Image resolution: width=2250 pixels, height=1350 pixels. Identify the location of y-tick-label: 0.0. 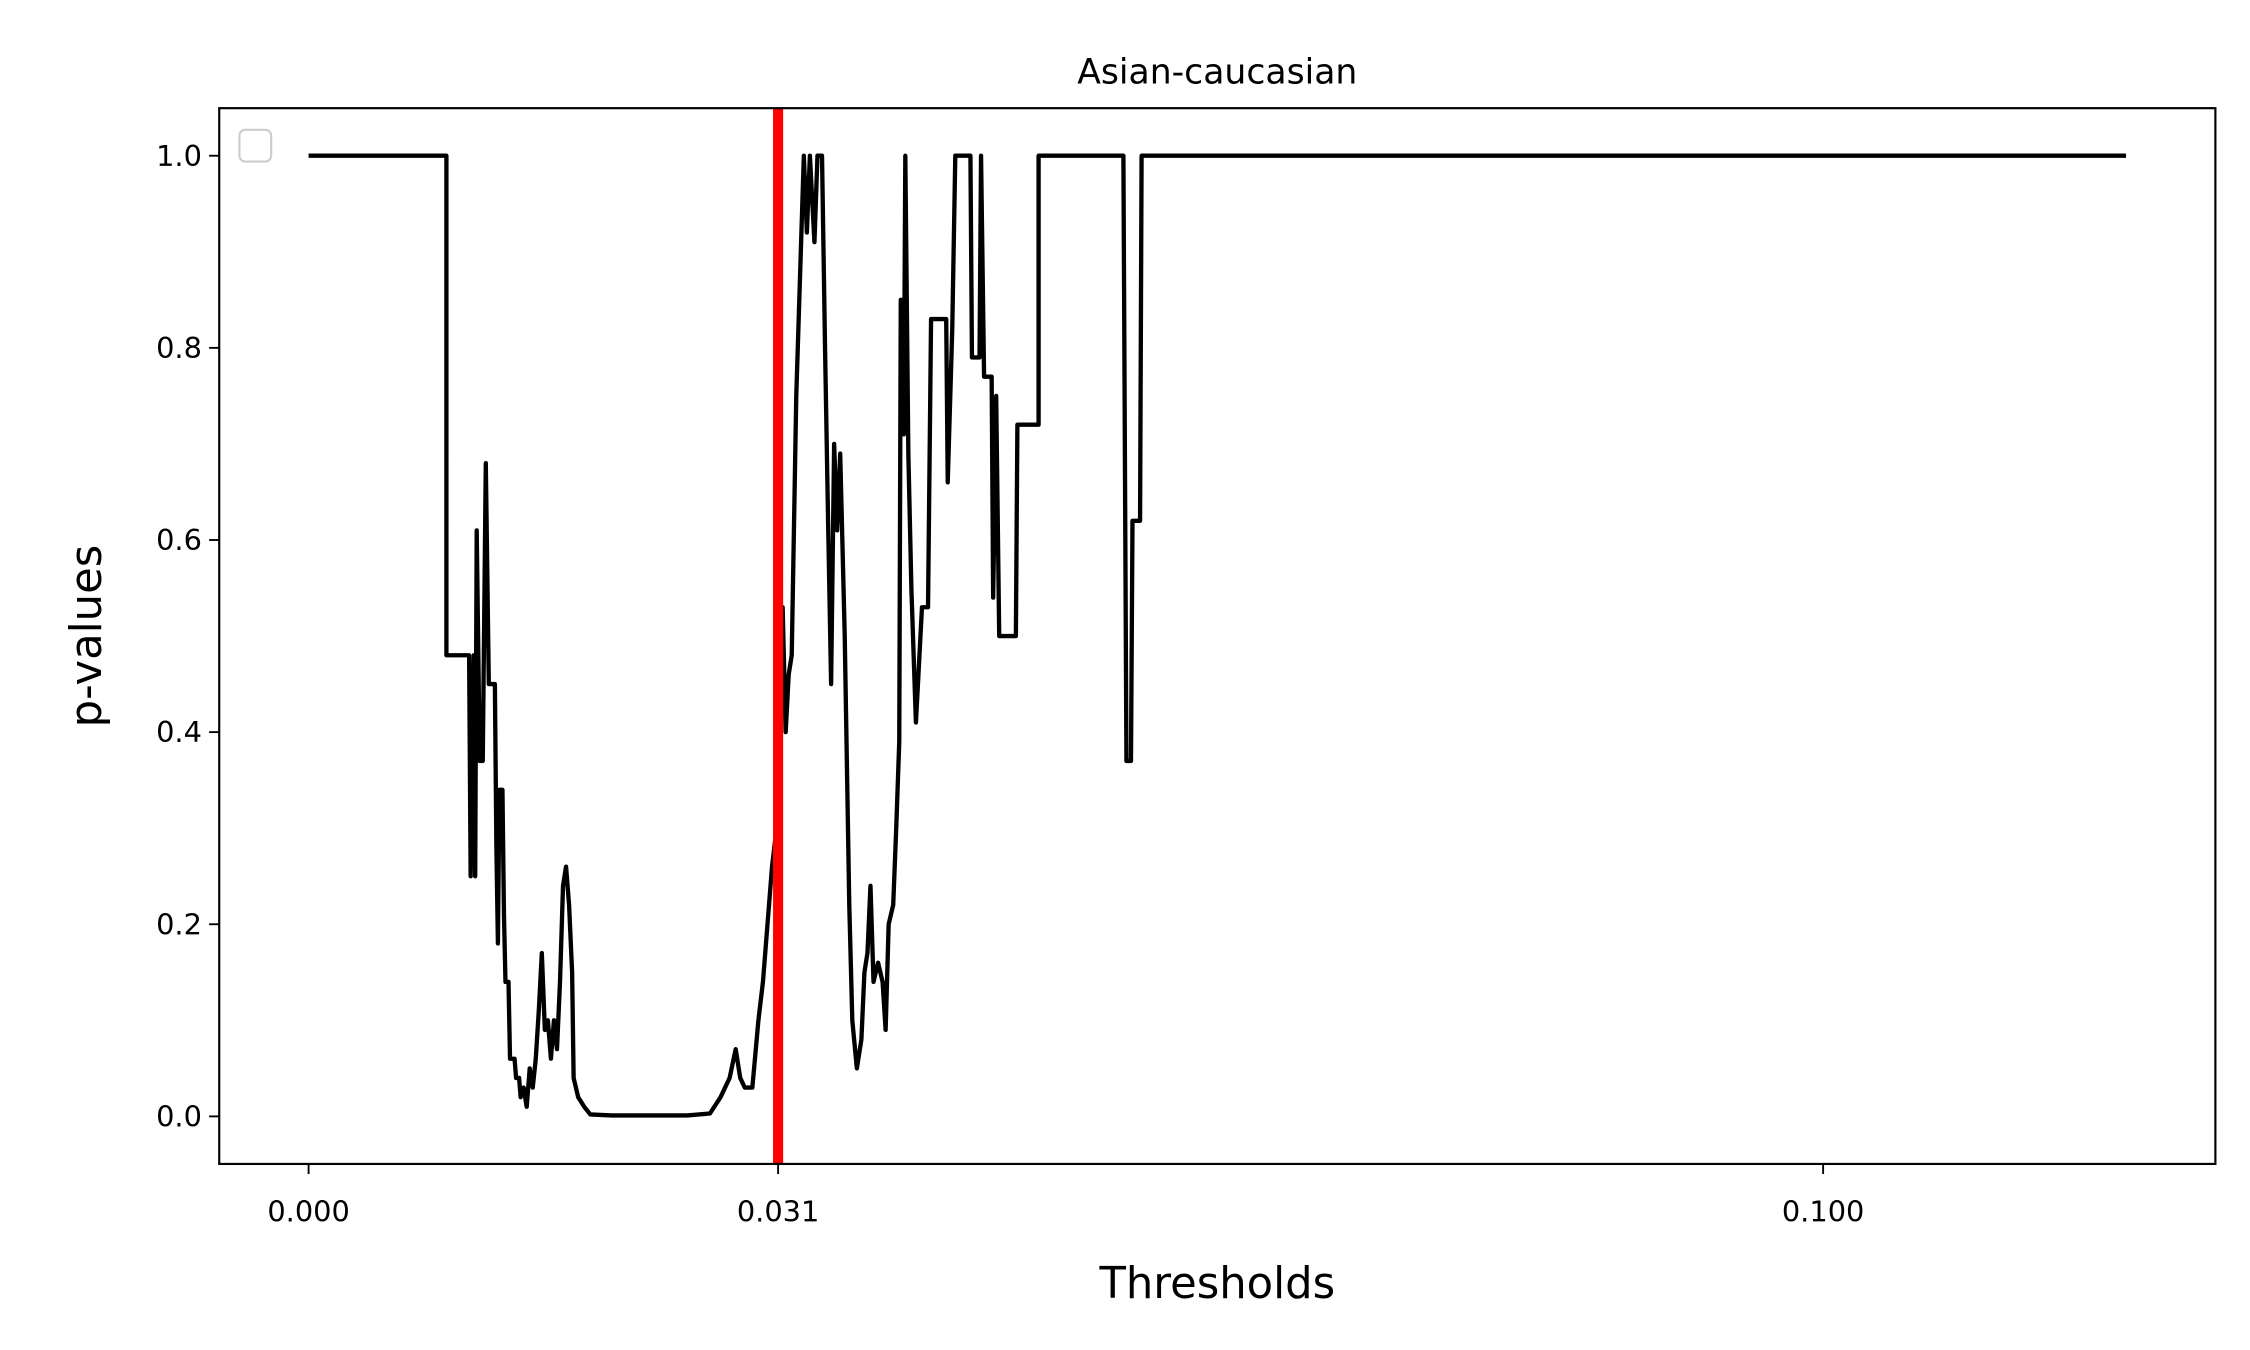
(179, 1116).